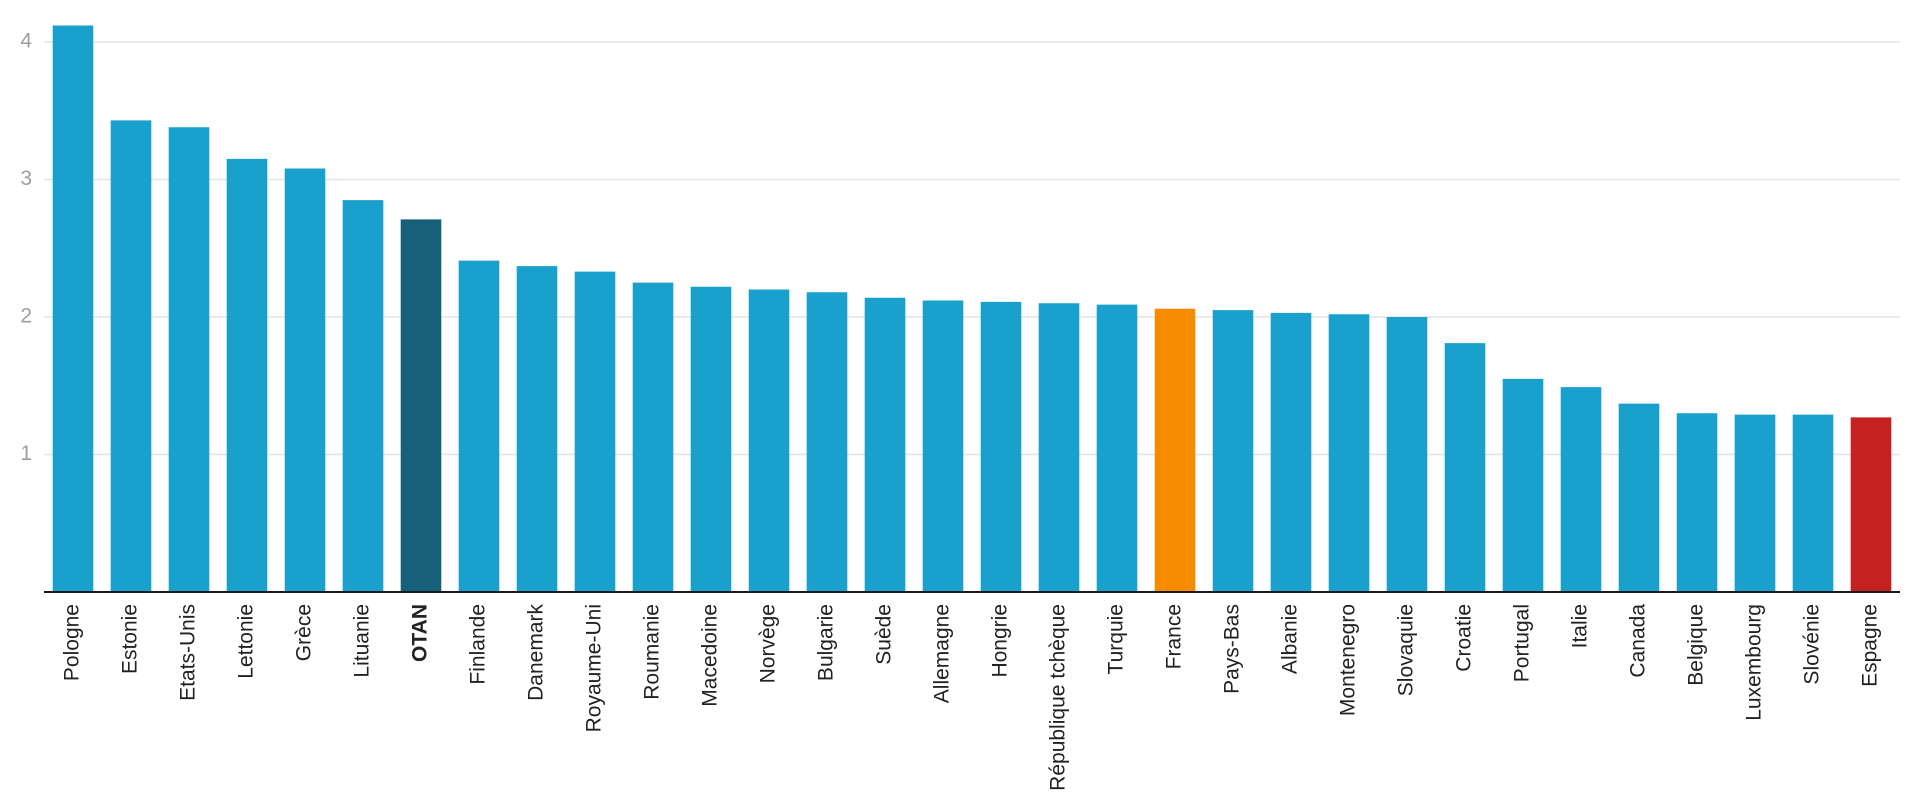 This screenshot has height=800, width=1920. I want to click on y-tick-label: 3, so click(26, 178).